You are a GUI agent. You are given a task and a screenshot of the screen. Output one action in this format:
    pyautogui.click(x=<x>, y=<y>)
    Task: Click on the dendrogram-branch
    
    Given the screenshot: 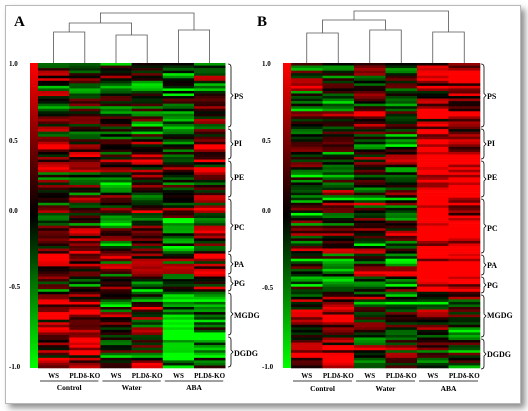 What is the action you would take?
    pyautogui.click(x=354, y=26)
    